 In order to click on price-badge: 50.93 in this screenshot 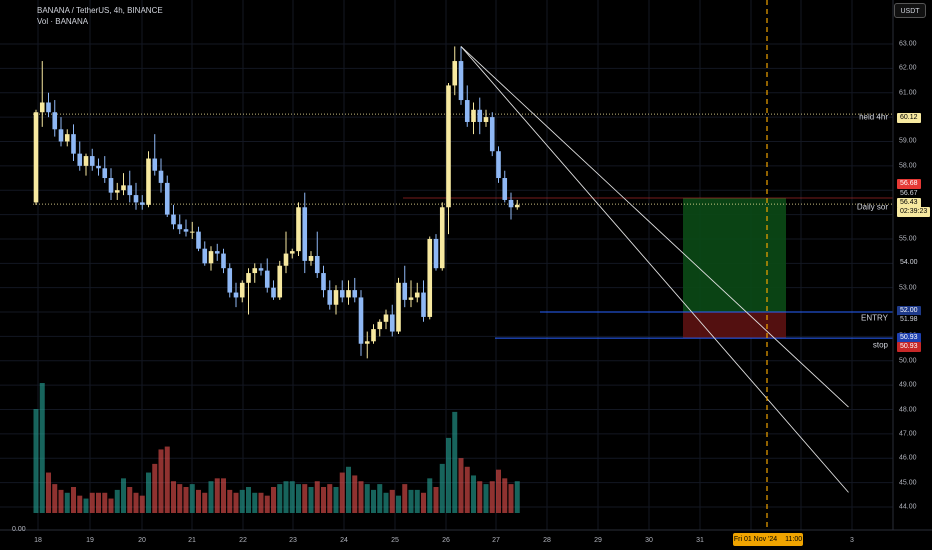, I will do `click(909, 347)`.